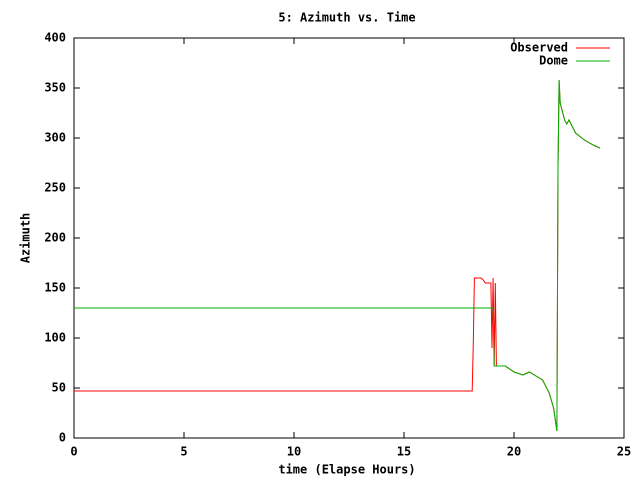 Image resolution: width=640 pixels, height=480 pixels. Describe the element at coordinates (624, 452) in the screenshot. I see `x-tick-label: 25` at that location.